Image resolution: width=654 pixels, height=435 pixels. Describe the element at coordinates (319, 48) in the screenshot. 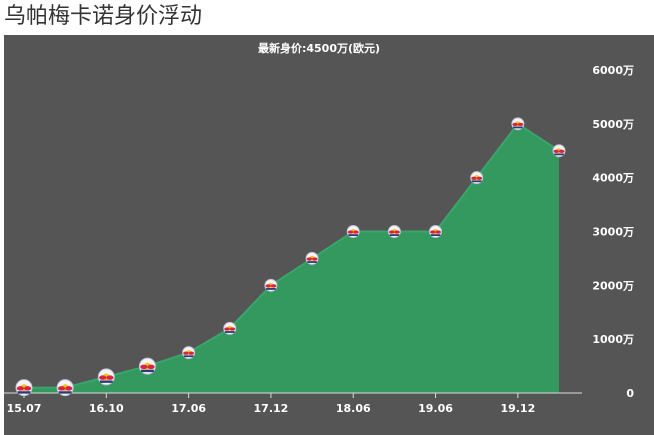

I see `chart-title: 最新身价:4500万(欧元)` at that location.